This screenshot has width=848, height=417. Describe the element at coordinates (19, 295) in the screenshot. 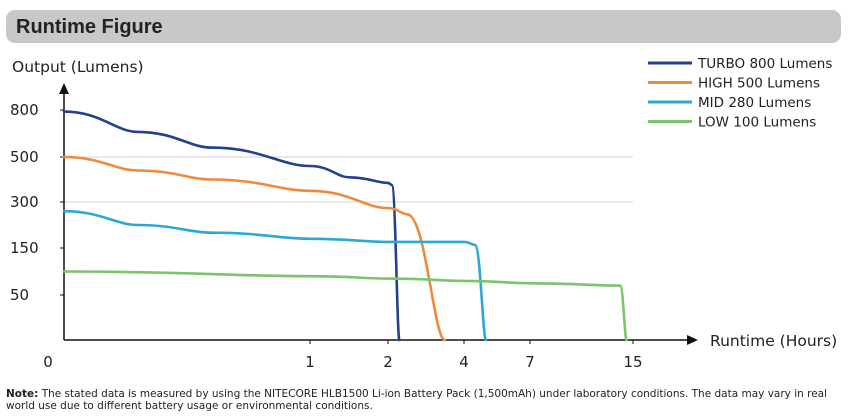

I see `y-tick-label: 50` at that location.